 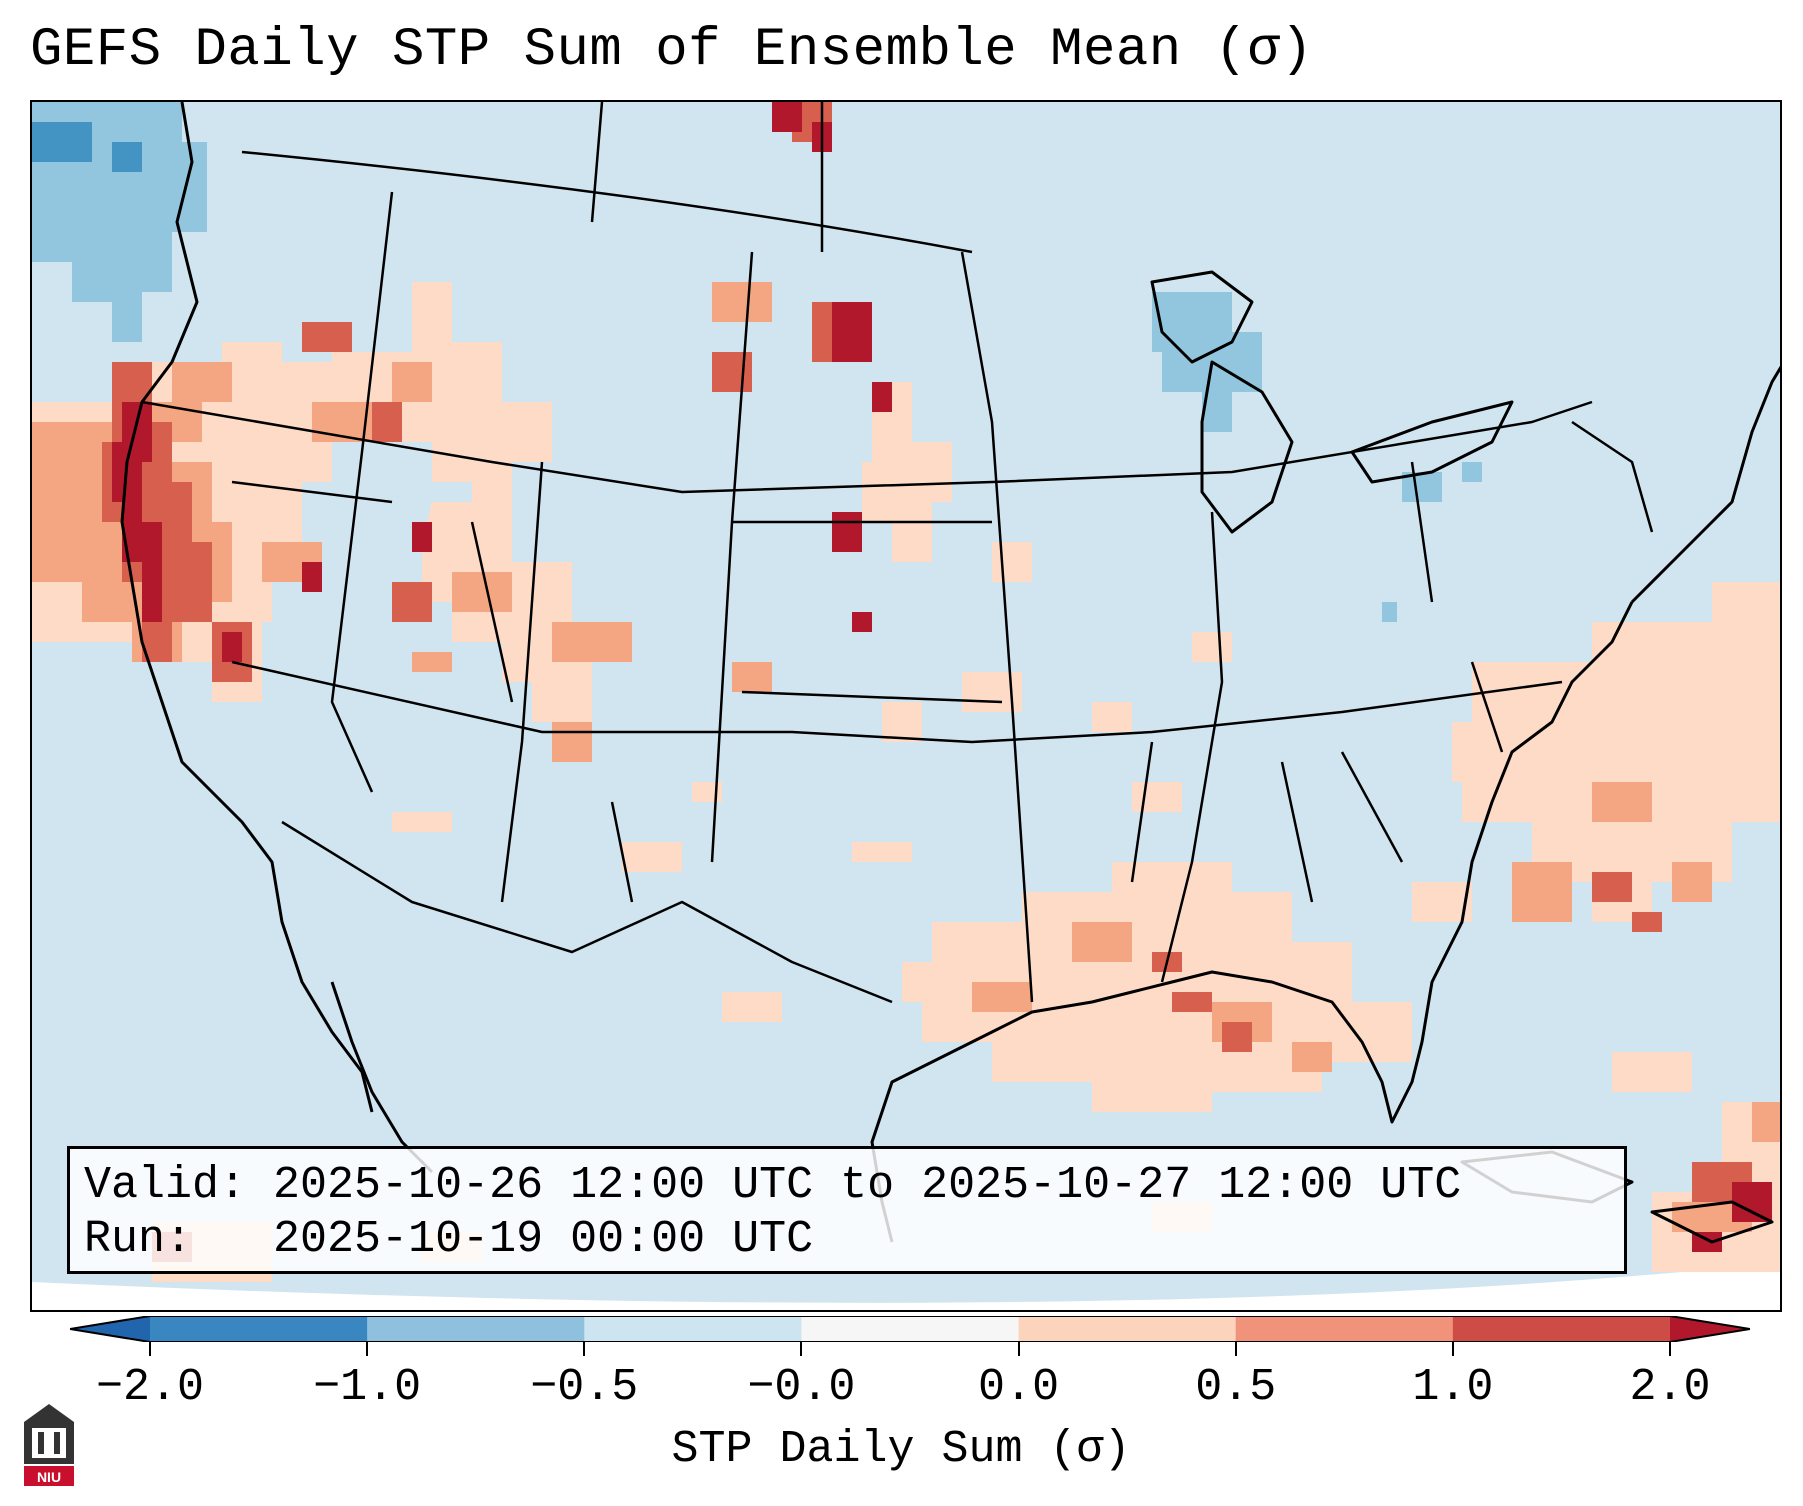 What do you see at coordinates (901, 1449) in the screenshot?
I see `colorbar-label: STP Daily Sum (σ)` at bounding box center [901, 1449].